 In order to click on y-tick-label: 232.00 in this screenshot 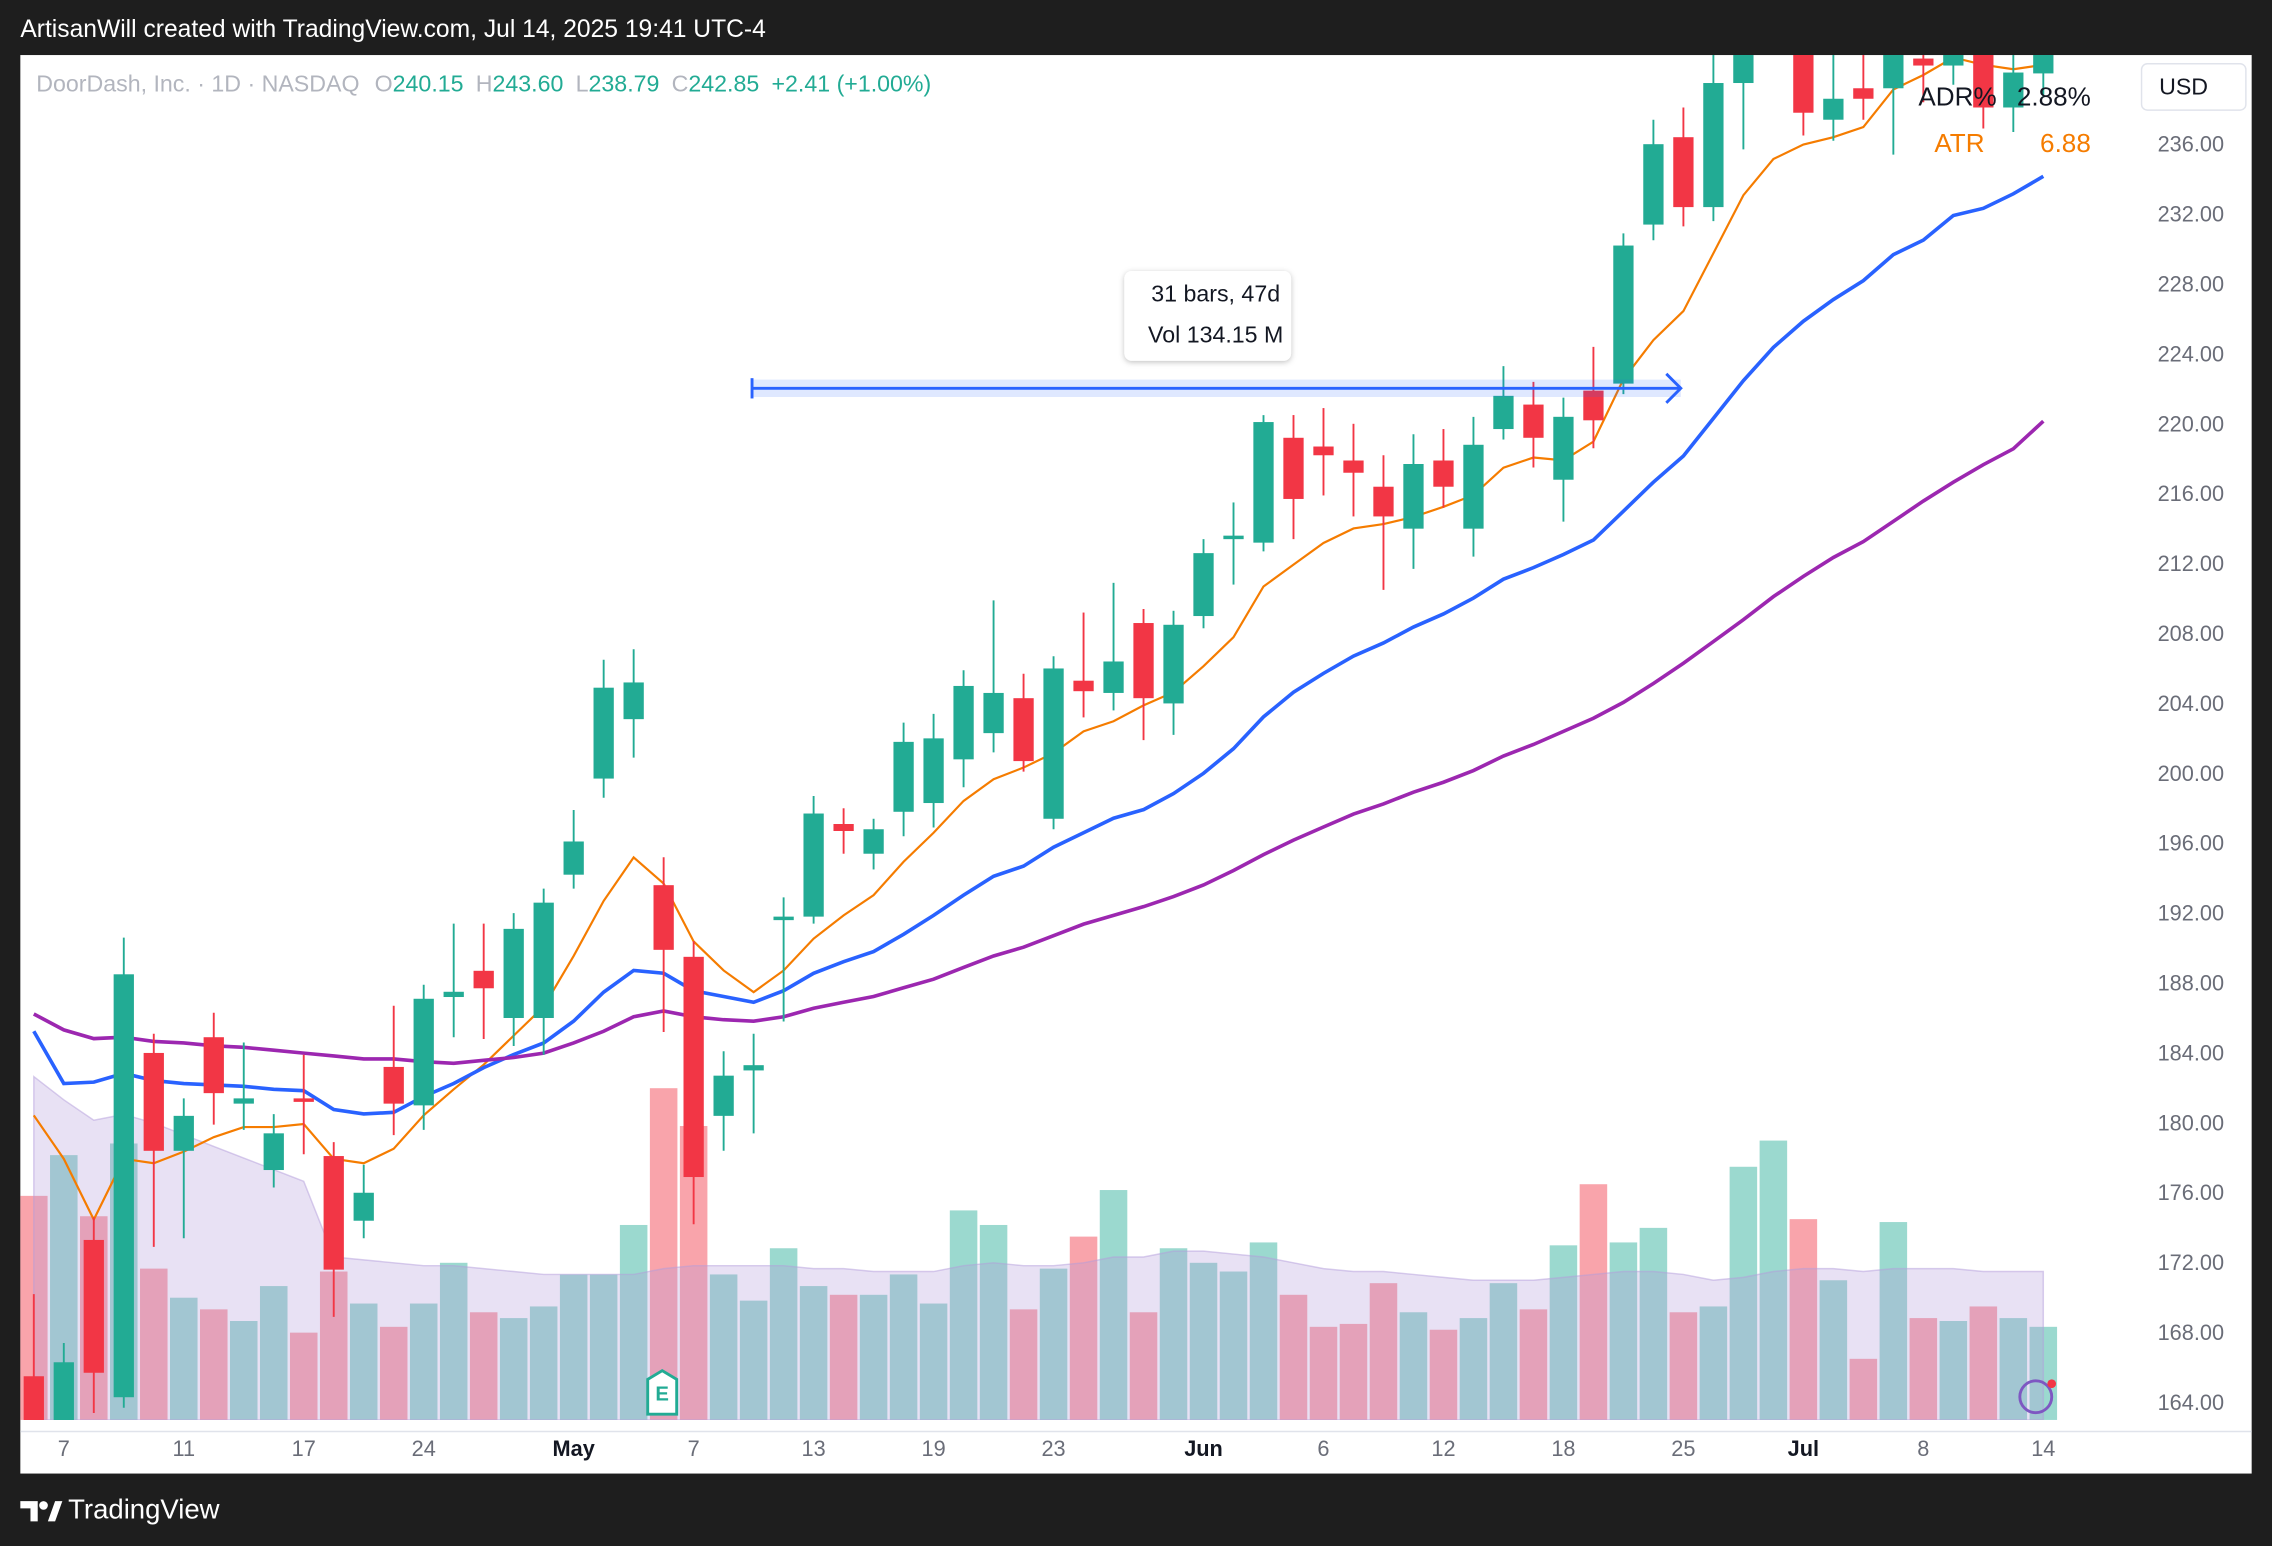, I will do `click(2191, 214)`.